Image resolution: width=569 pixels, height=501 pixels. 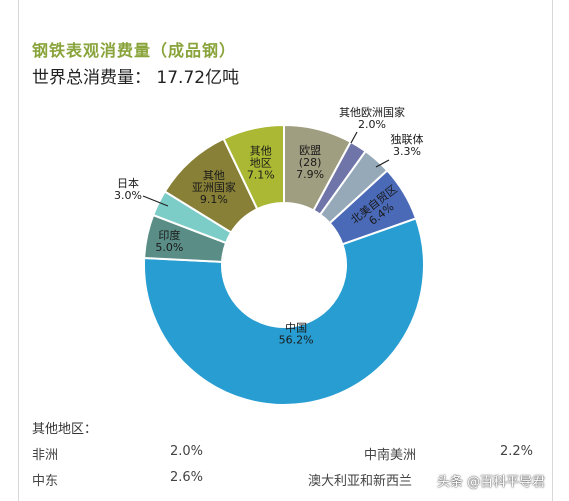 I want to click on slice-label-line-6-1: 3.0%, so click(x=128, y=195).